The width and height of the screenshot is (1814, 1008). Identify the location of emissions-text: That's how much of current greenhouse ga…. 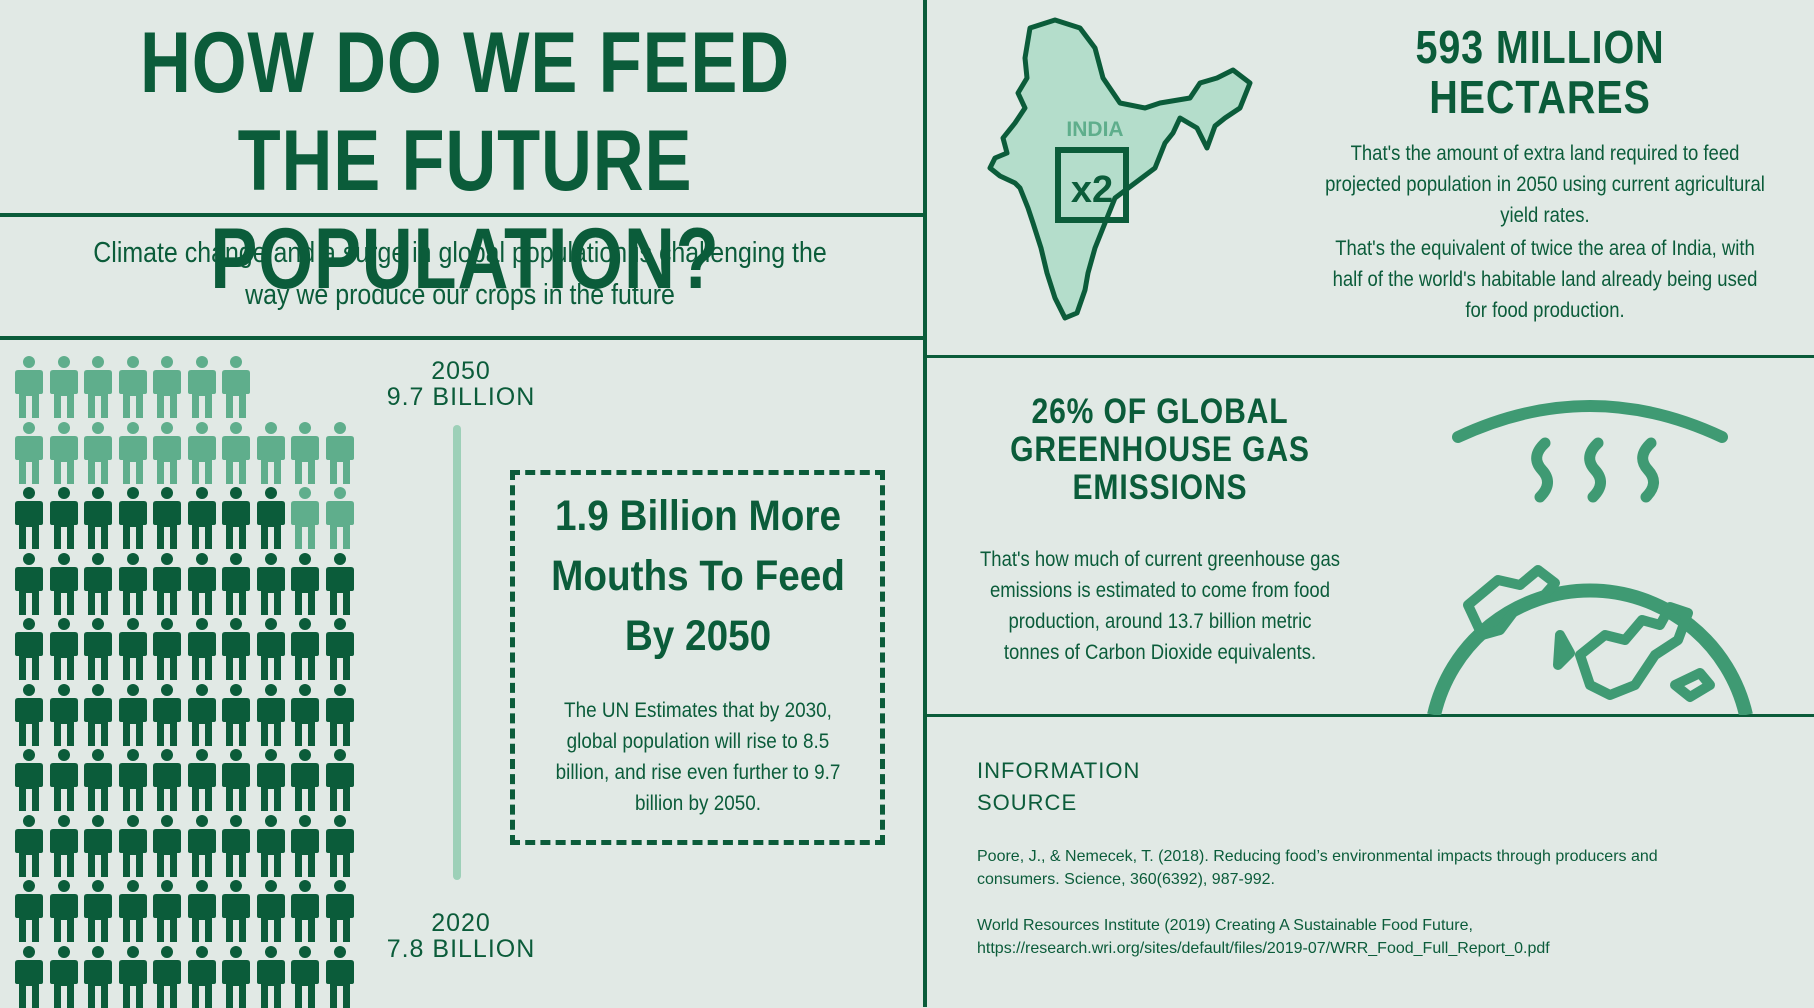
(1159, 606).